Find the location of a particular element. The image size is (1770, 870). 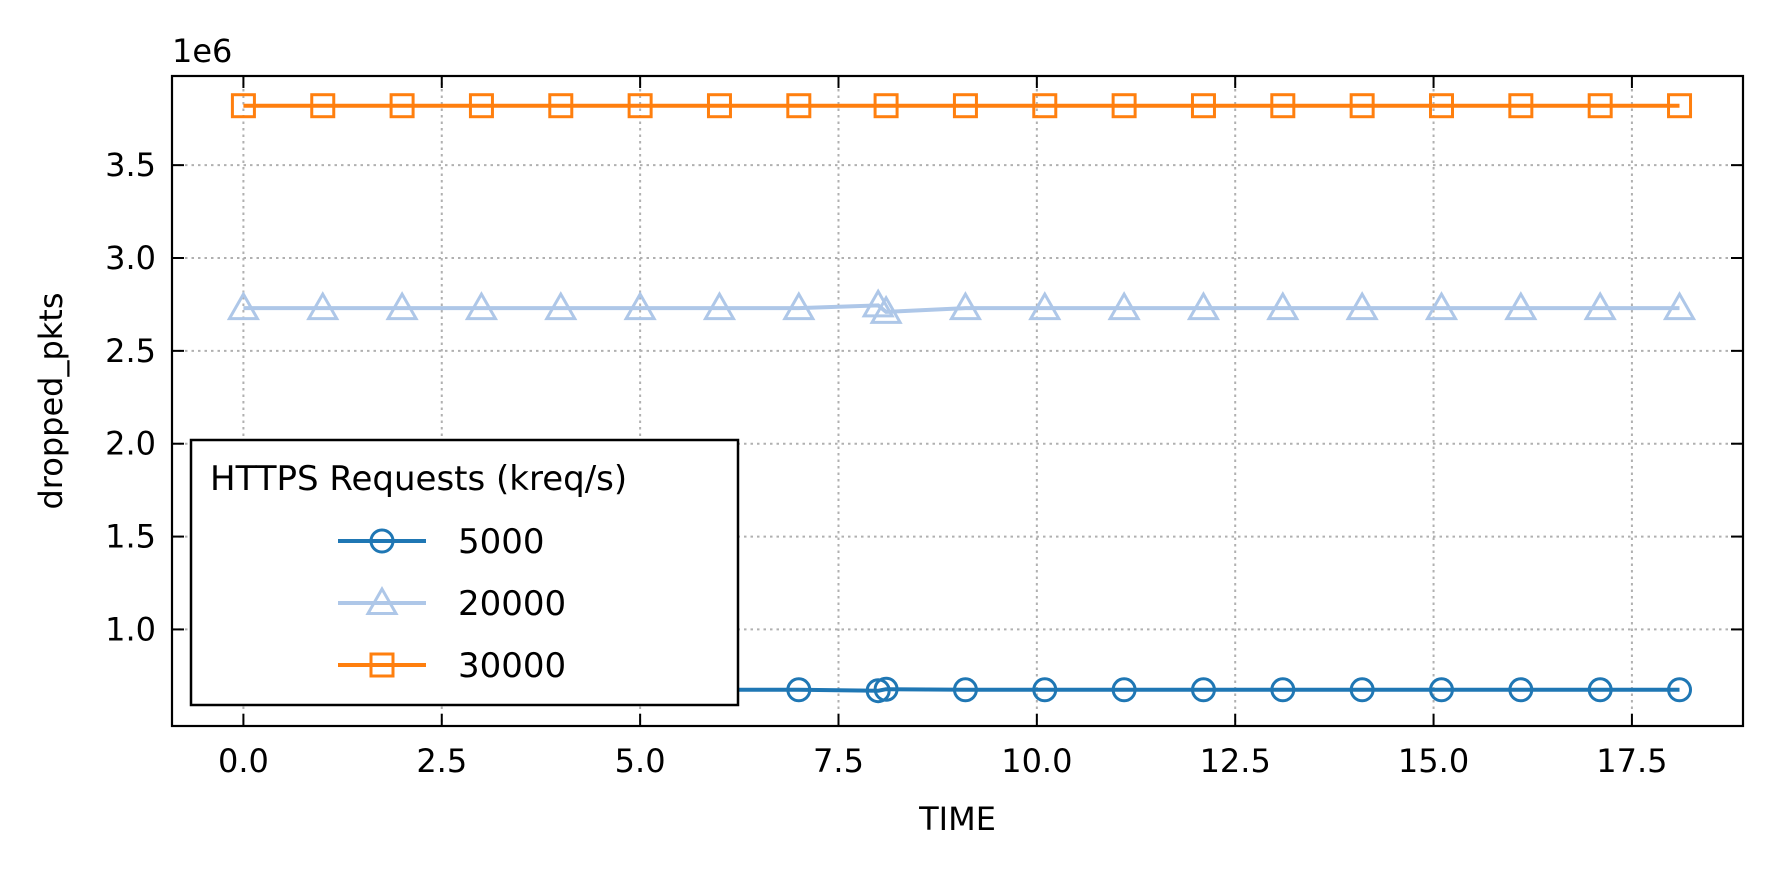

x-tick-label: 2.5 is located at coordinates (441, 761).